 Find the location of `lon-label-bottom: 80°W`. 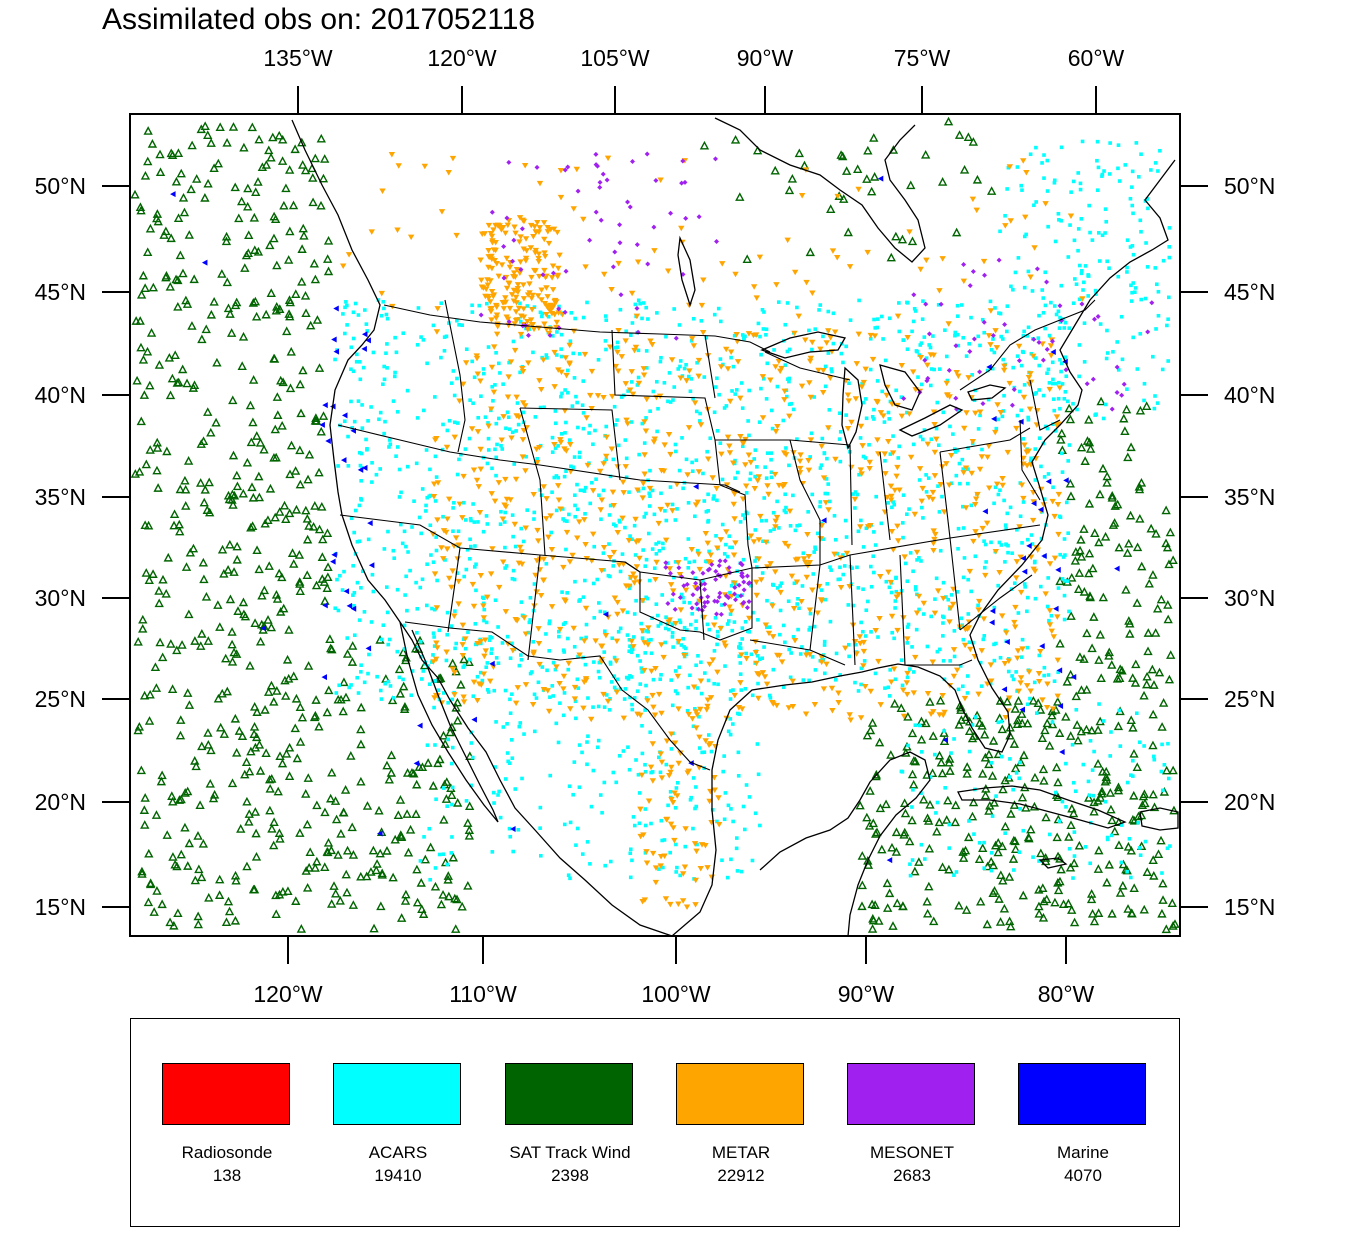

lon-label-bottom: 80°W is located at coordinates (1066, 994).